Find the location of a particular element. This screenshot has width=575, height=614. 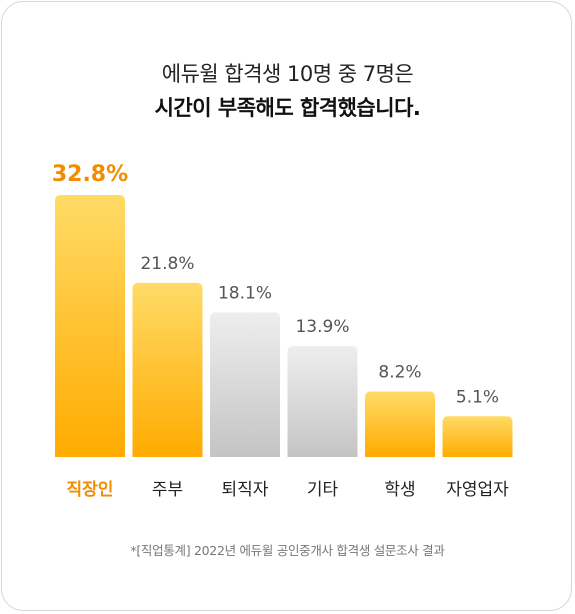

bar-직장인 is located at coordinates (90, 326).